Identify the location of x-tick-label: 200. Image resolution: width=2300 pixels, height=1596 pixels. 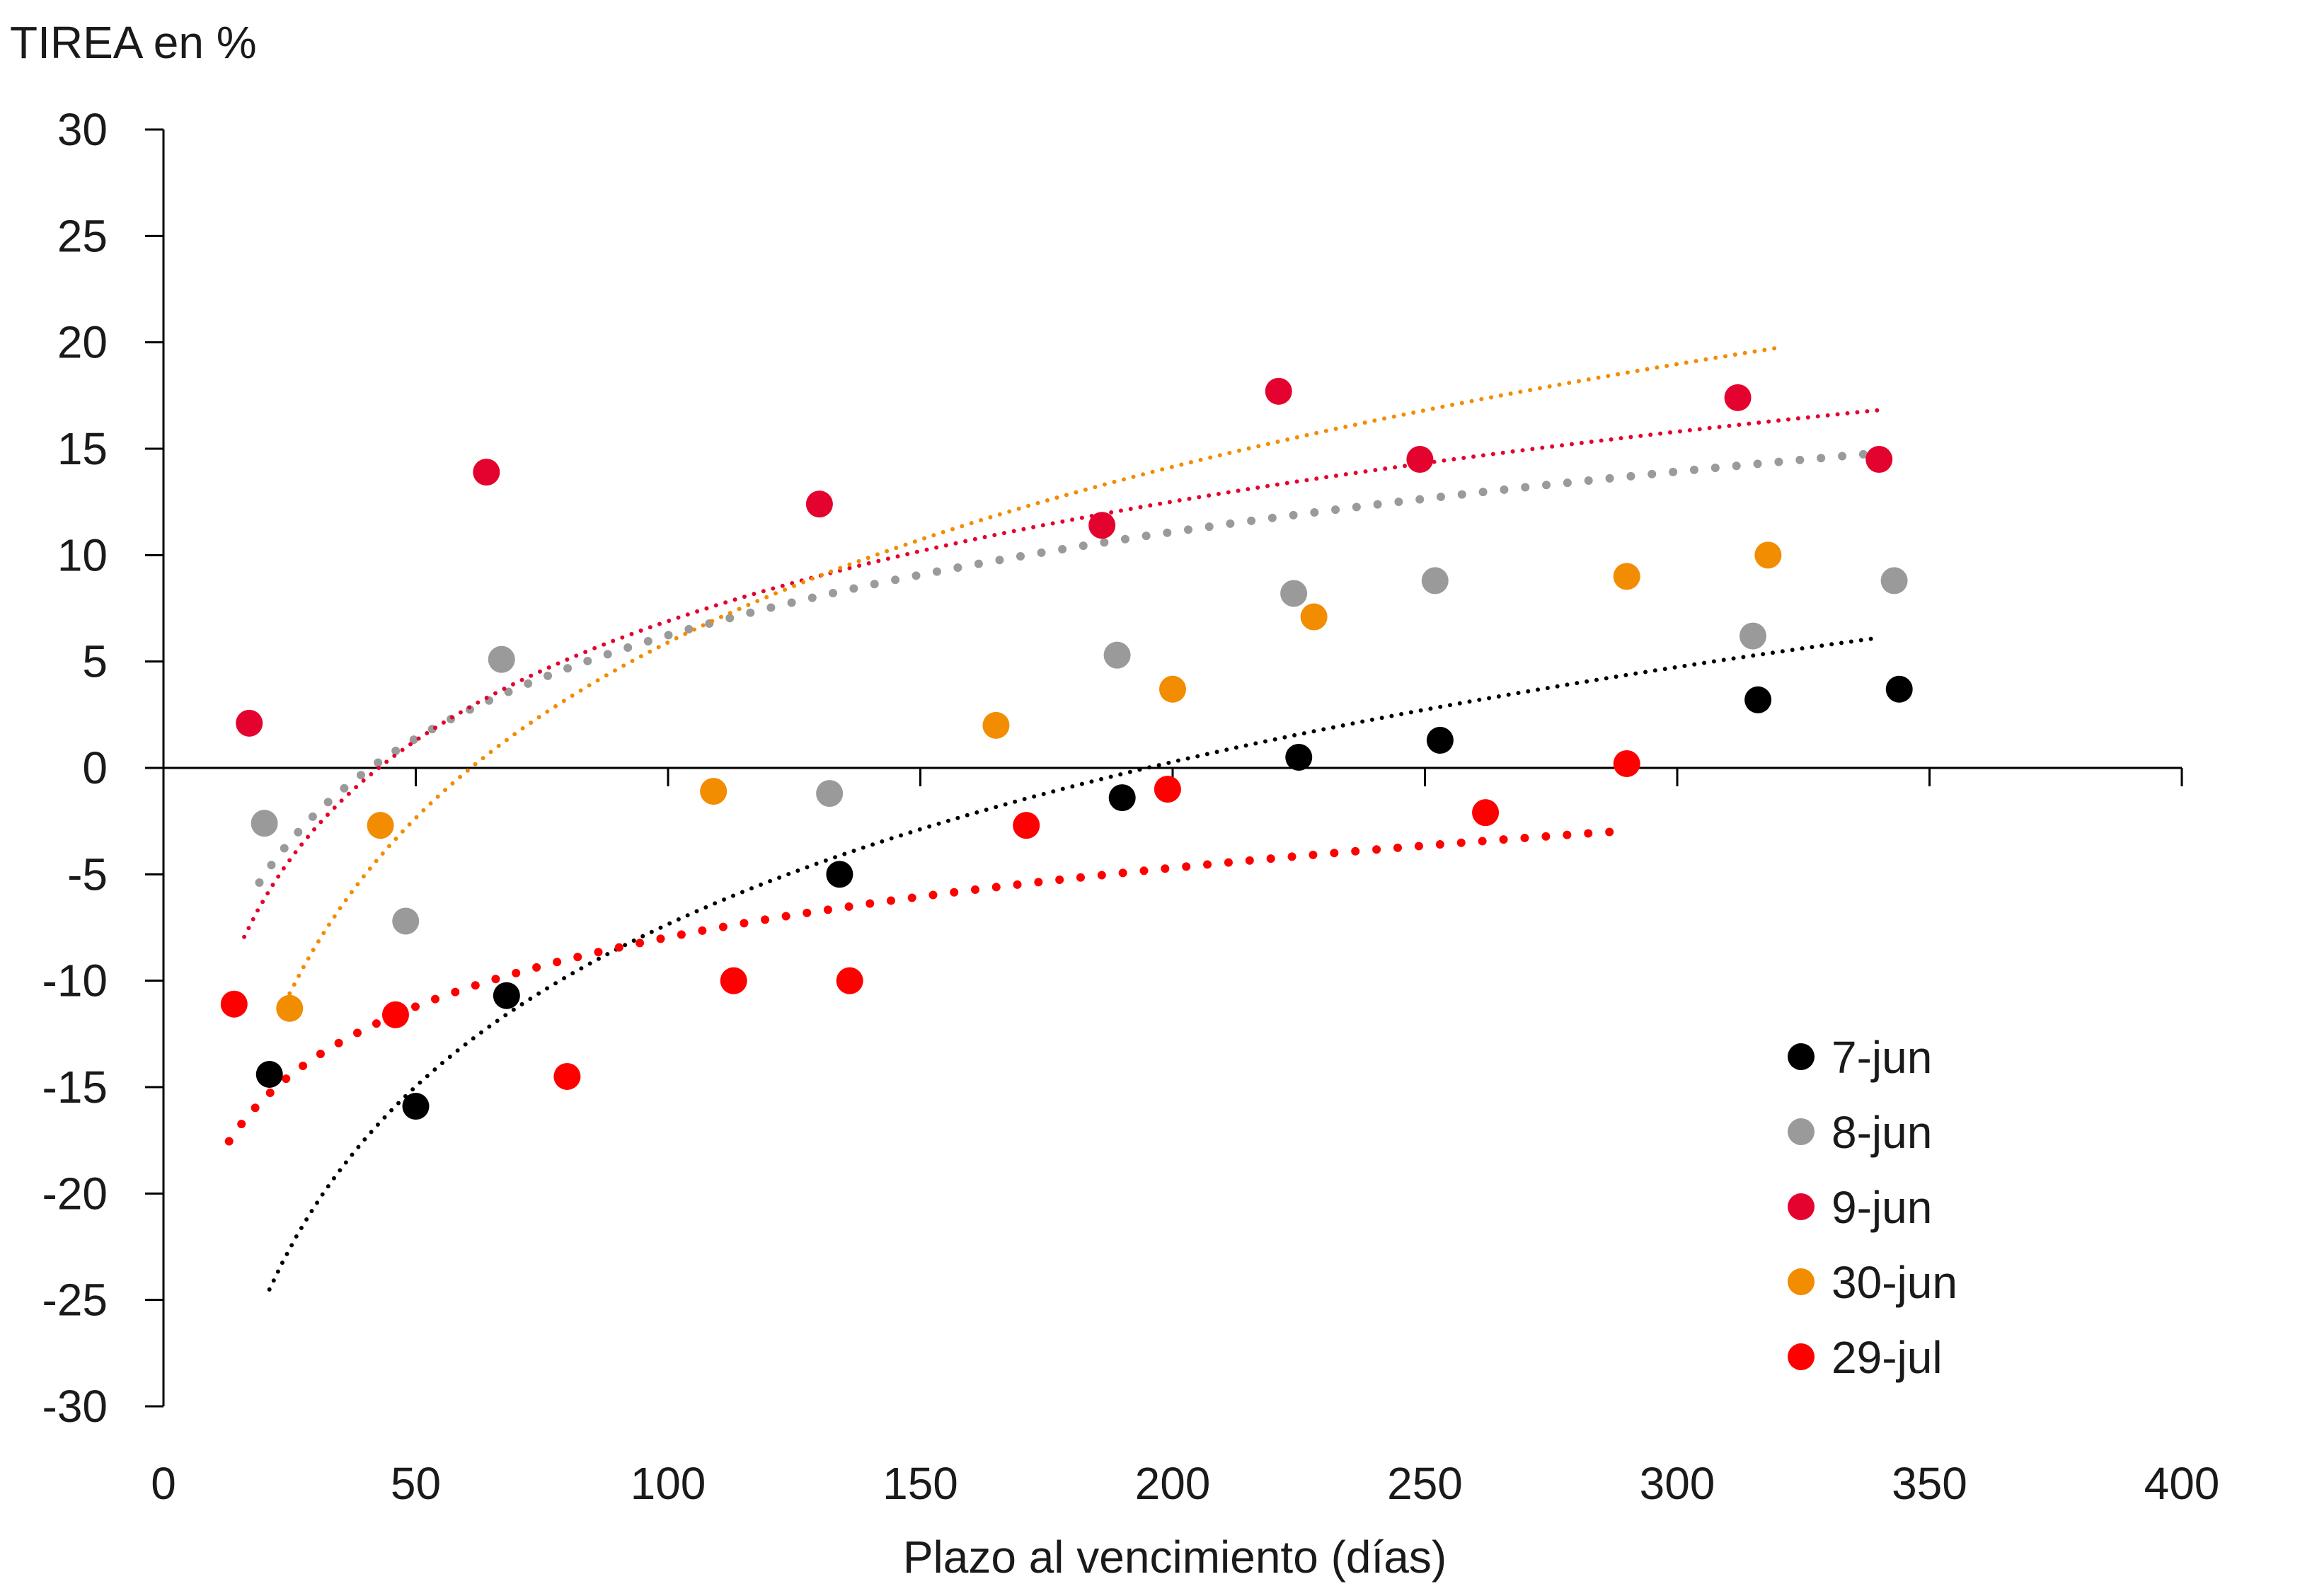
(1173, 1483).